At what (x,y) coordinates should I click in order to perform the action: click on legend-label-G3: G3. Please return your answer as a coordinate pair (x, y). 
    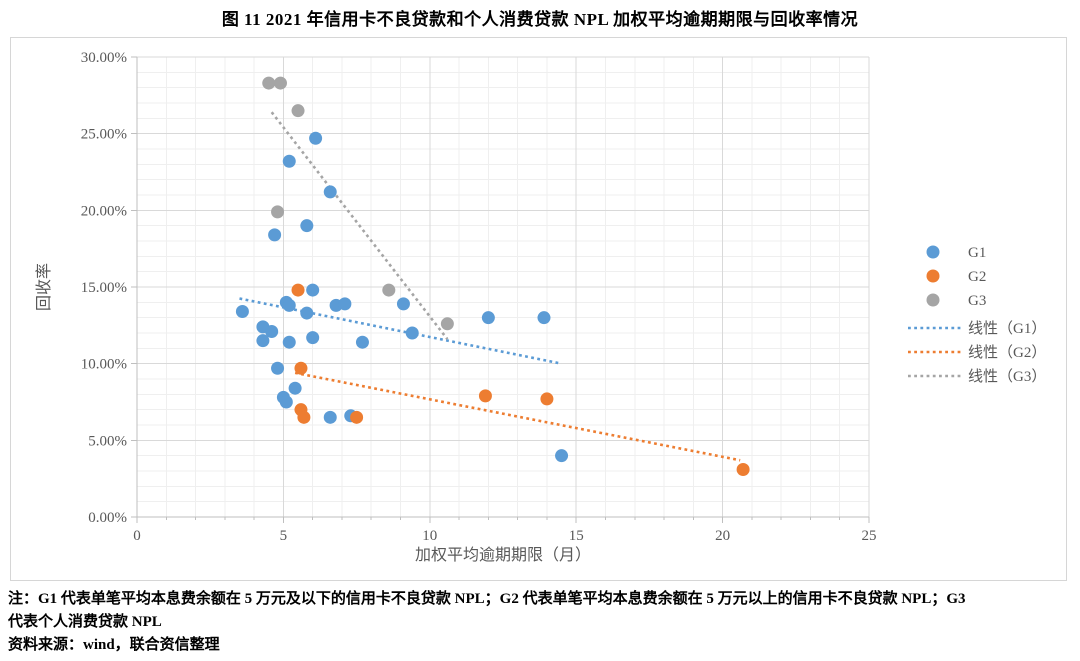
    Looking at the image, I should click on (977, 301).